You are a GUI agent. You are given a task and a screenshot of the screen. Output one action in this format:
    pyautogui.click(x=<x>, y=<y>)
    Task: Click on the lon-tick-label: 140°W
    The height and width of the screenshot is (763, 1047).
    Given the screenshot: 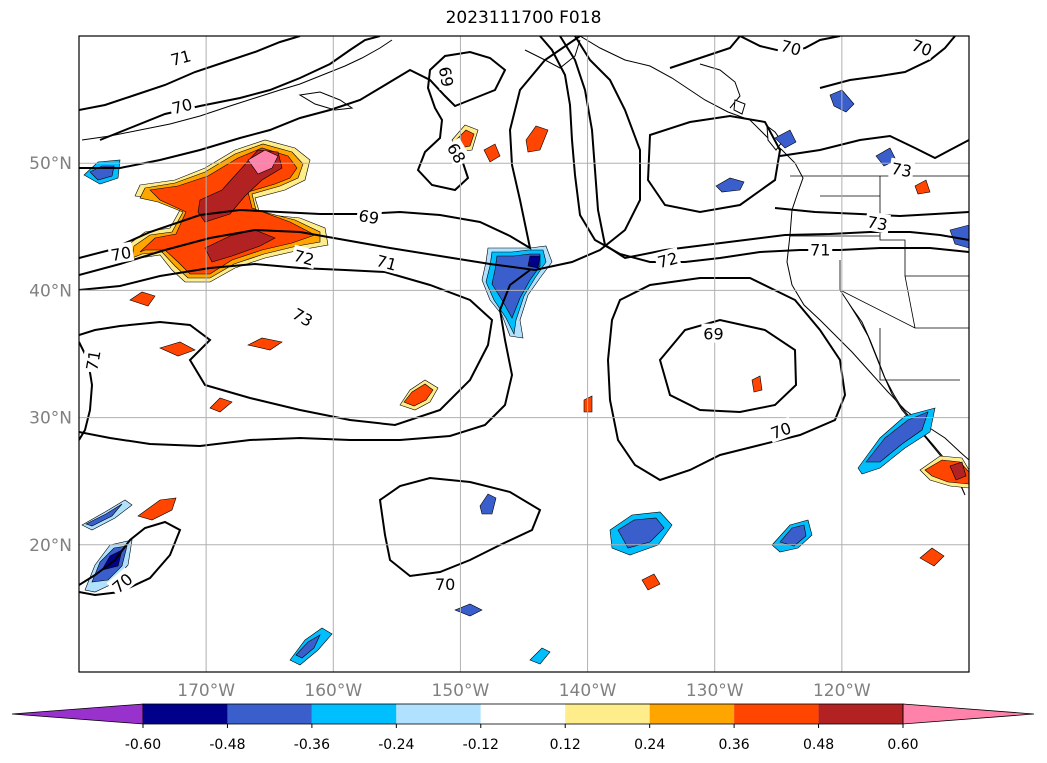 What is the action you would take?
    pyautogui.click(x=588, y=691)
    